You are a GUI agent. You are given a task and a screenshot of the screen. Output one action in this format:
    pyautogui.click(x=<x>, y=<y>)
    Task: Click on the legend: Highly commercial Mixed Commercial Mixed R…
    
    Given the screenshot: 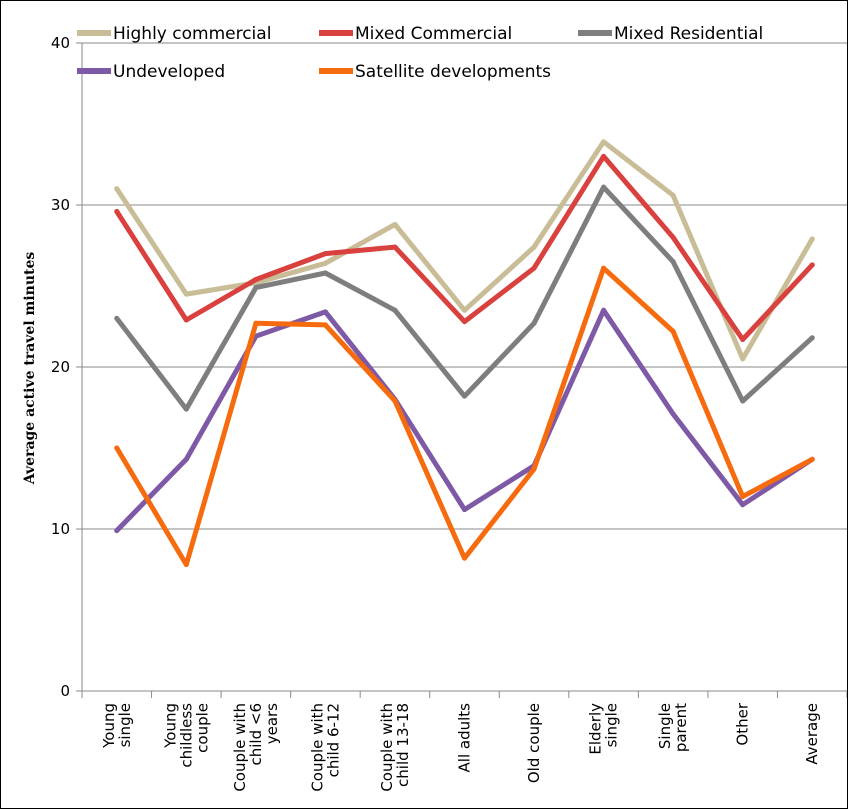 What is the action you would take?
    pyautogui.click(x=420, y=53)
    